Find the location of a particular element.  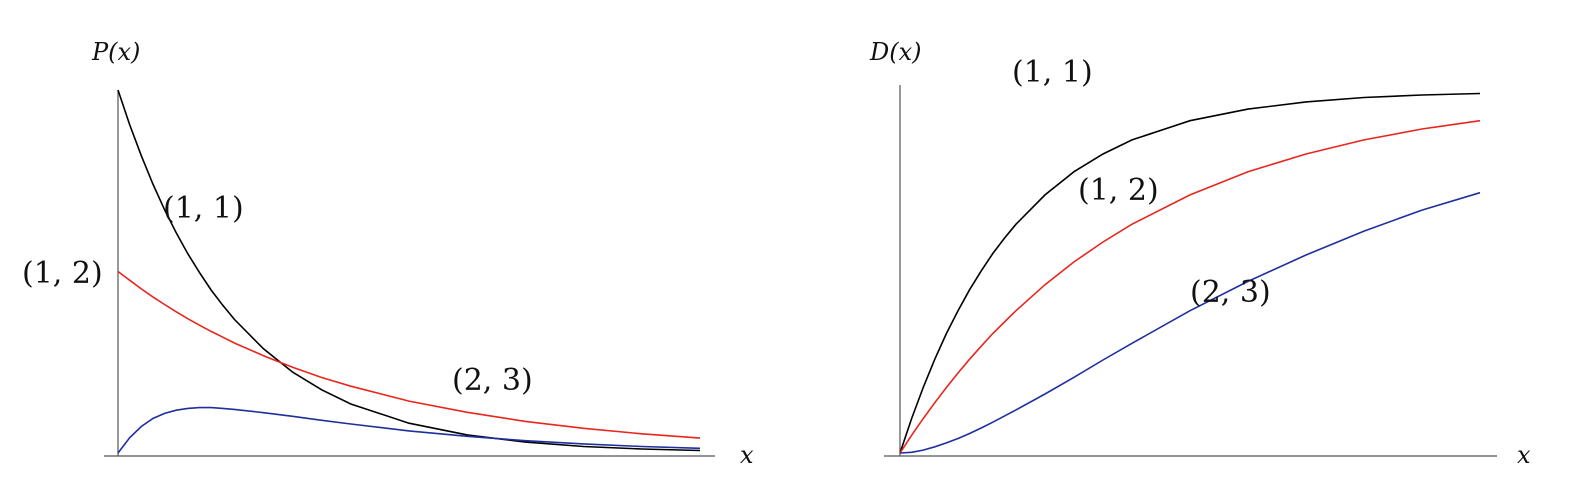

p-x-axis-label: x is located at coordinates (747, 455).